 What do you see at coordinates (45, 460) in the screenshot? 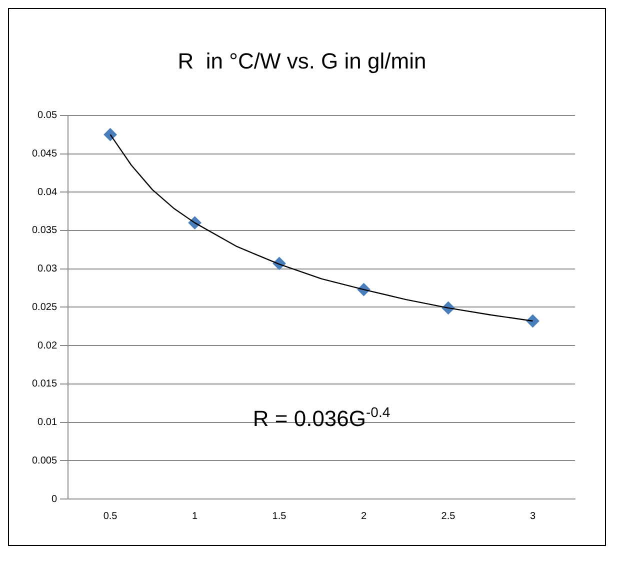
I see `y-tick-label: 0.005` at bounding box center [45, 460].